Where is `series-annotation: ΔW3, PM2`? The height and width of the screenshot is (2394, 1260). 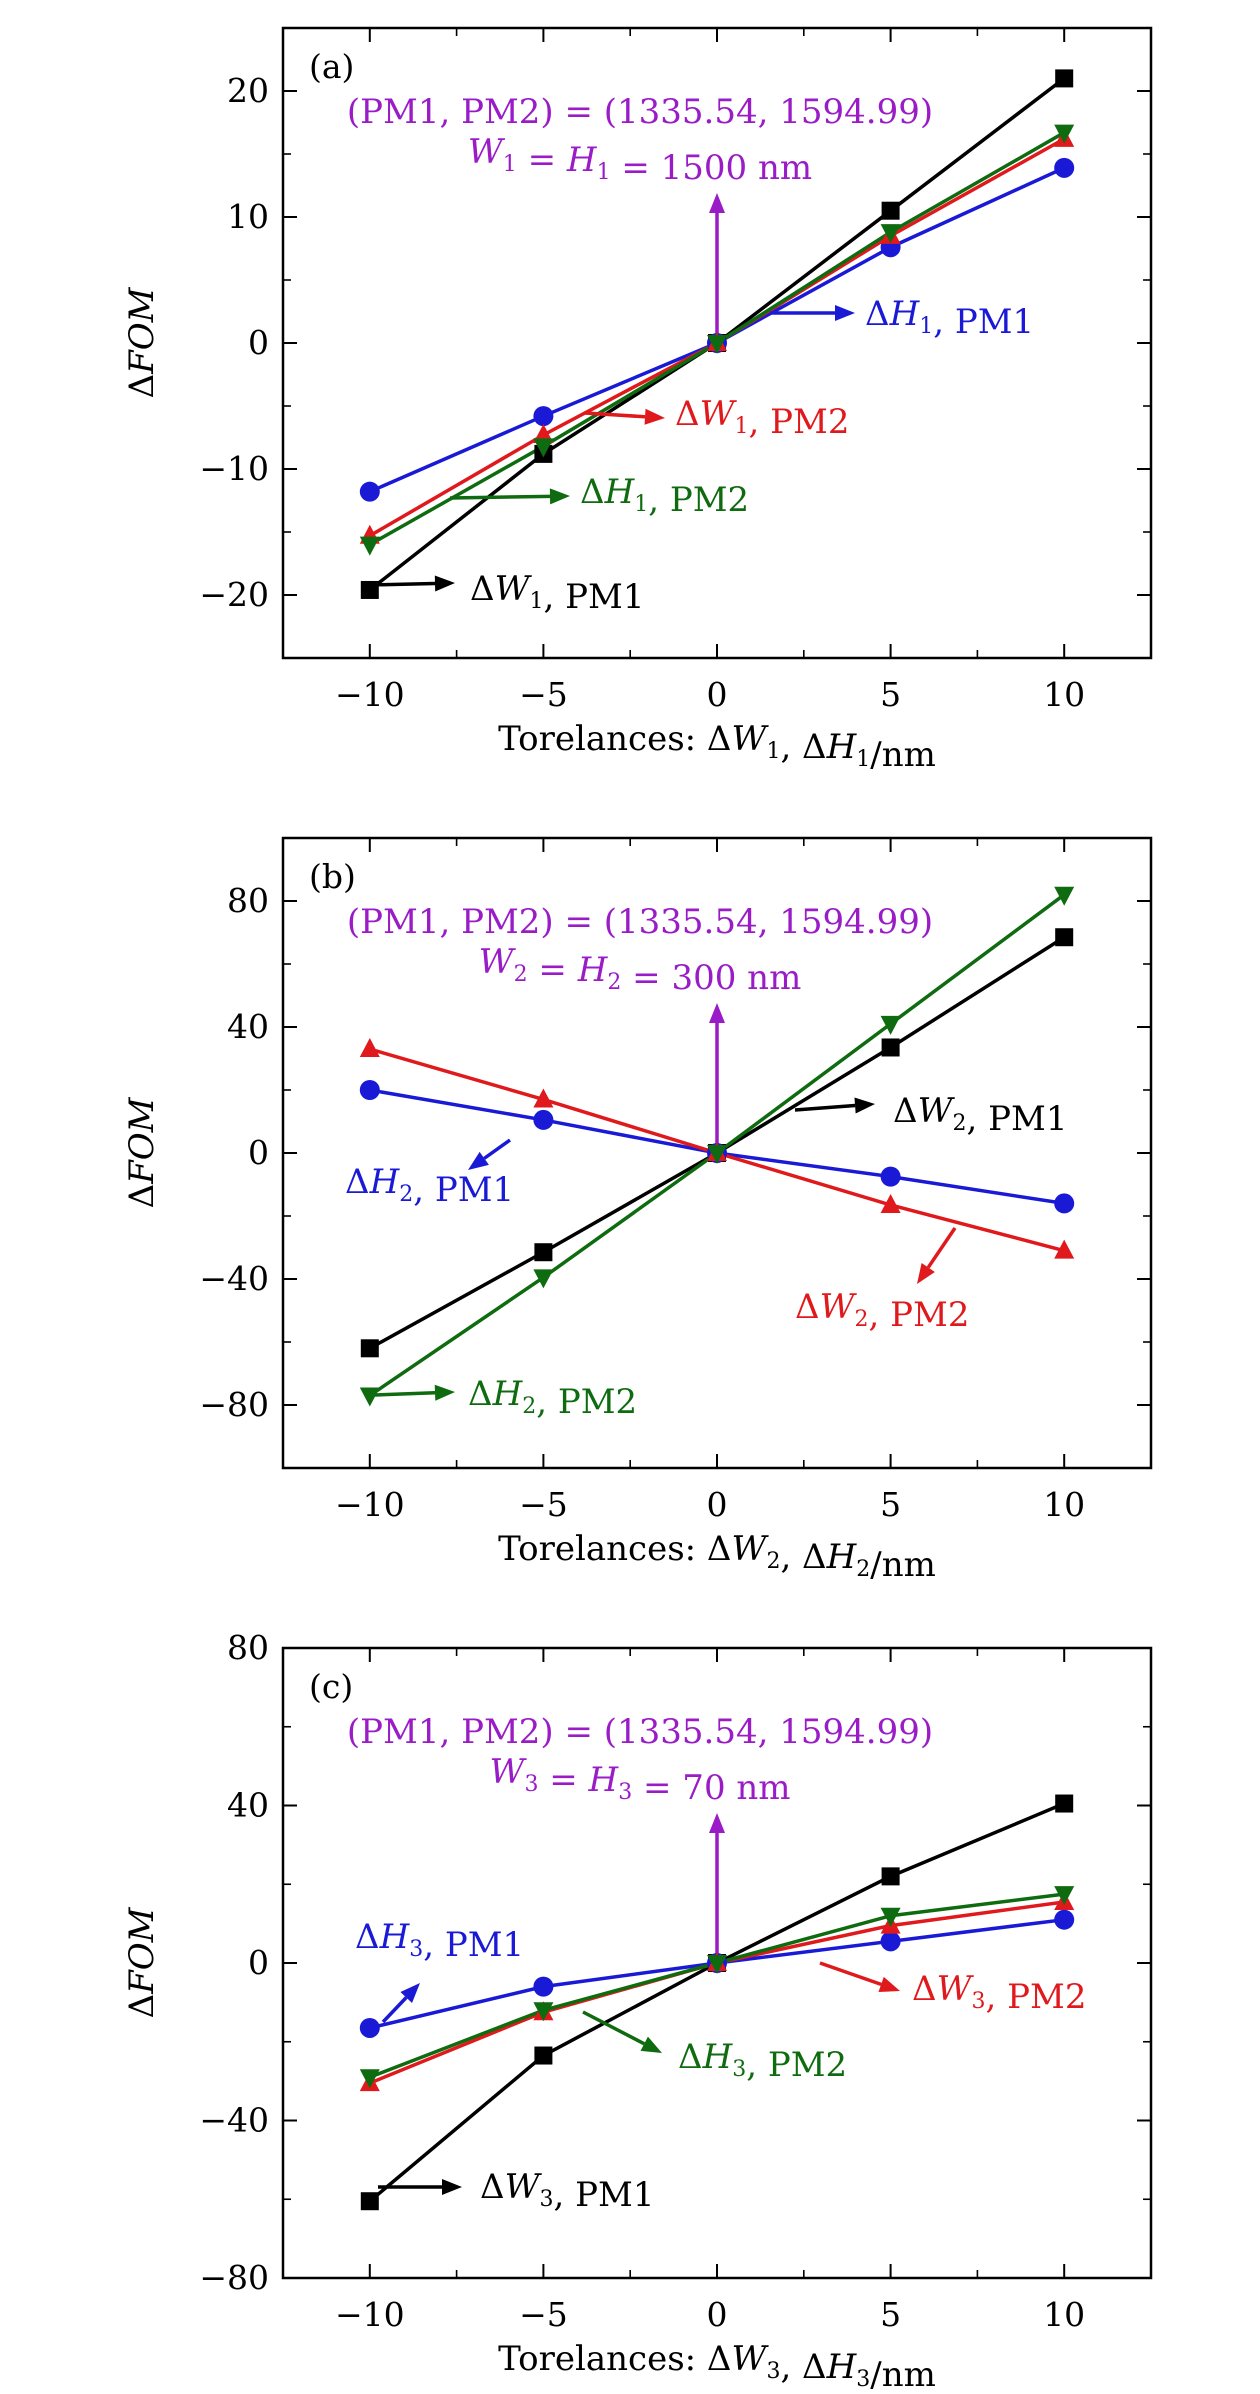
series-annotation: ΔW3, PM2 is located at coordinates (952, 1989).